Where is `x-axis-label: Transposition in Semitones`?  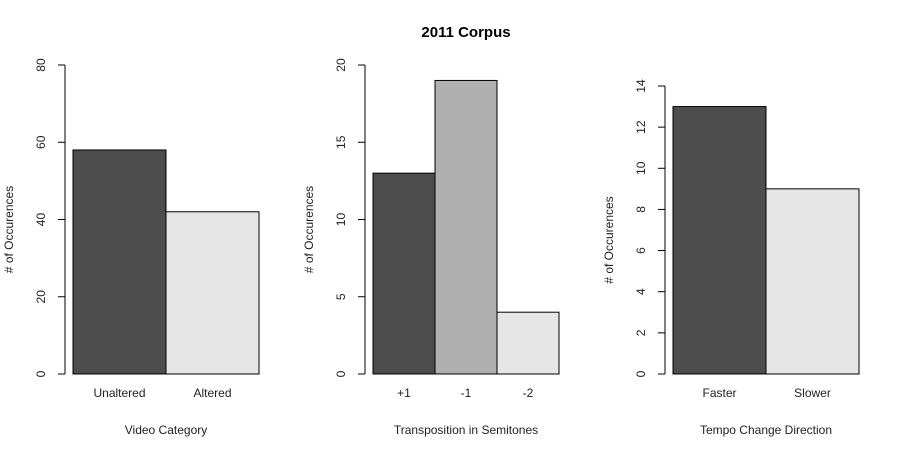
x-axis-label: Transposition in Semitones is located at coordinates (466, 430).